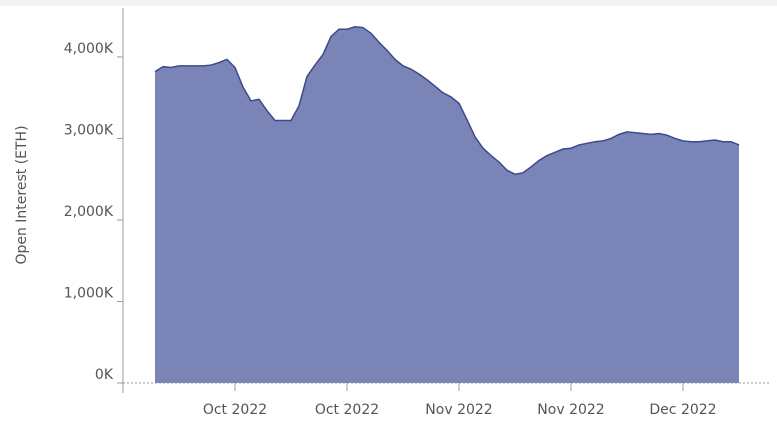  What do you see at coordinates (104, 375) in the screenshot?
I see `y-tick-label: 0K` at bounding box center [104, 375].